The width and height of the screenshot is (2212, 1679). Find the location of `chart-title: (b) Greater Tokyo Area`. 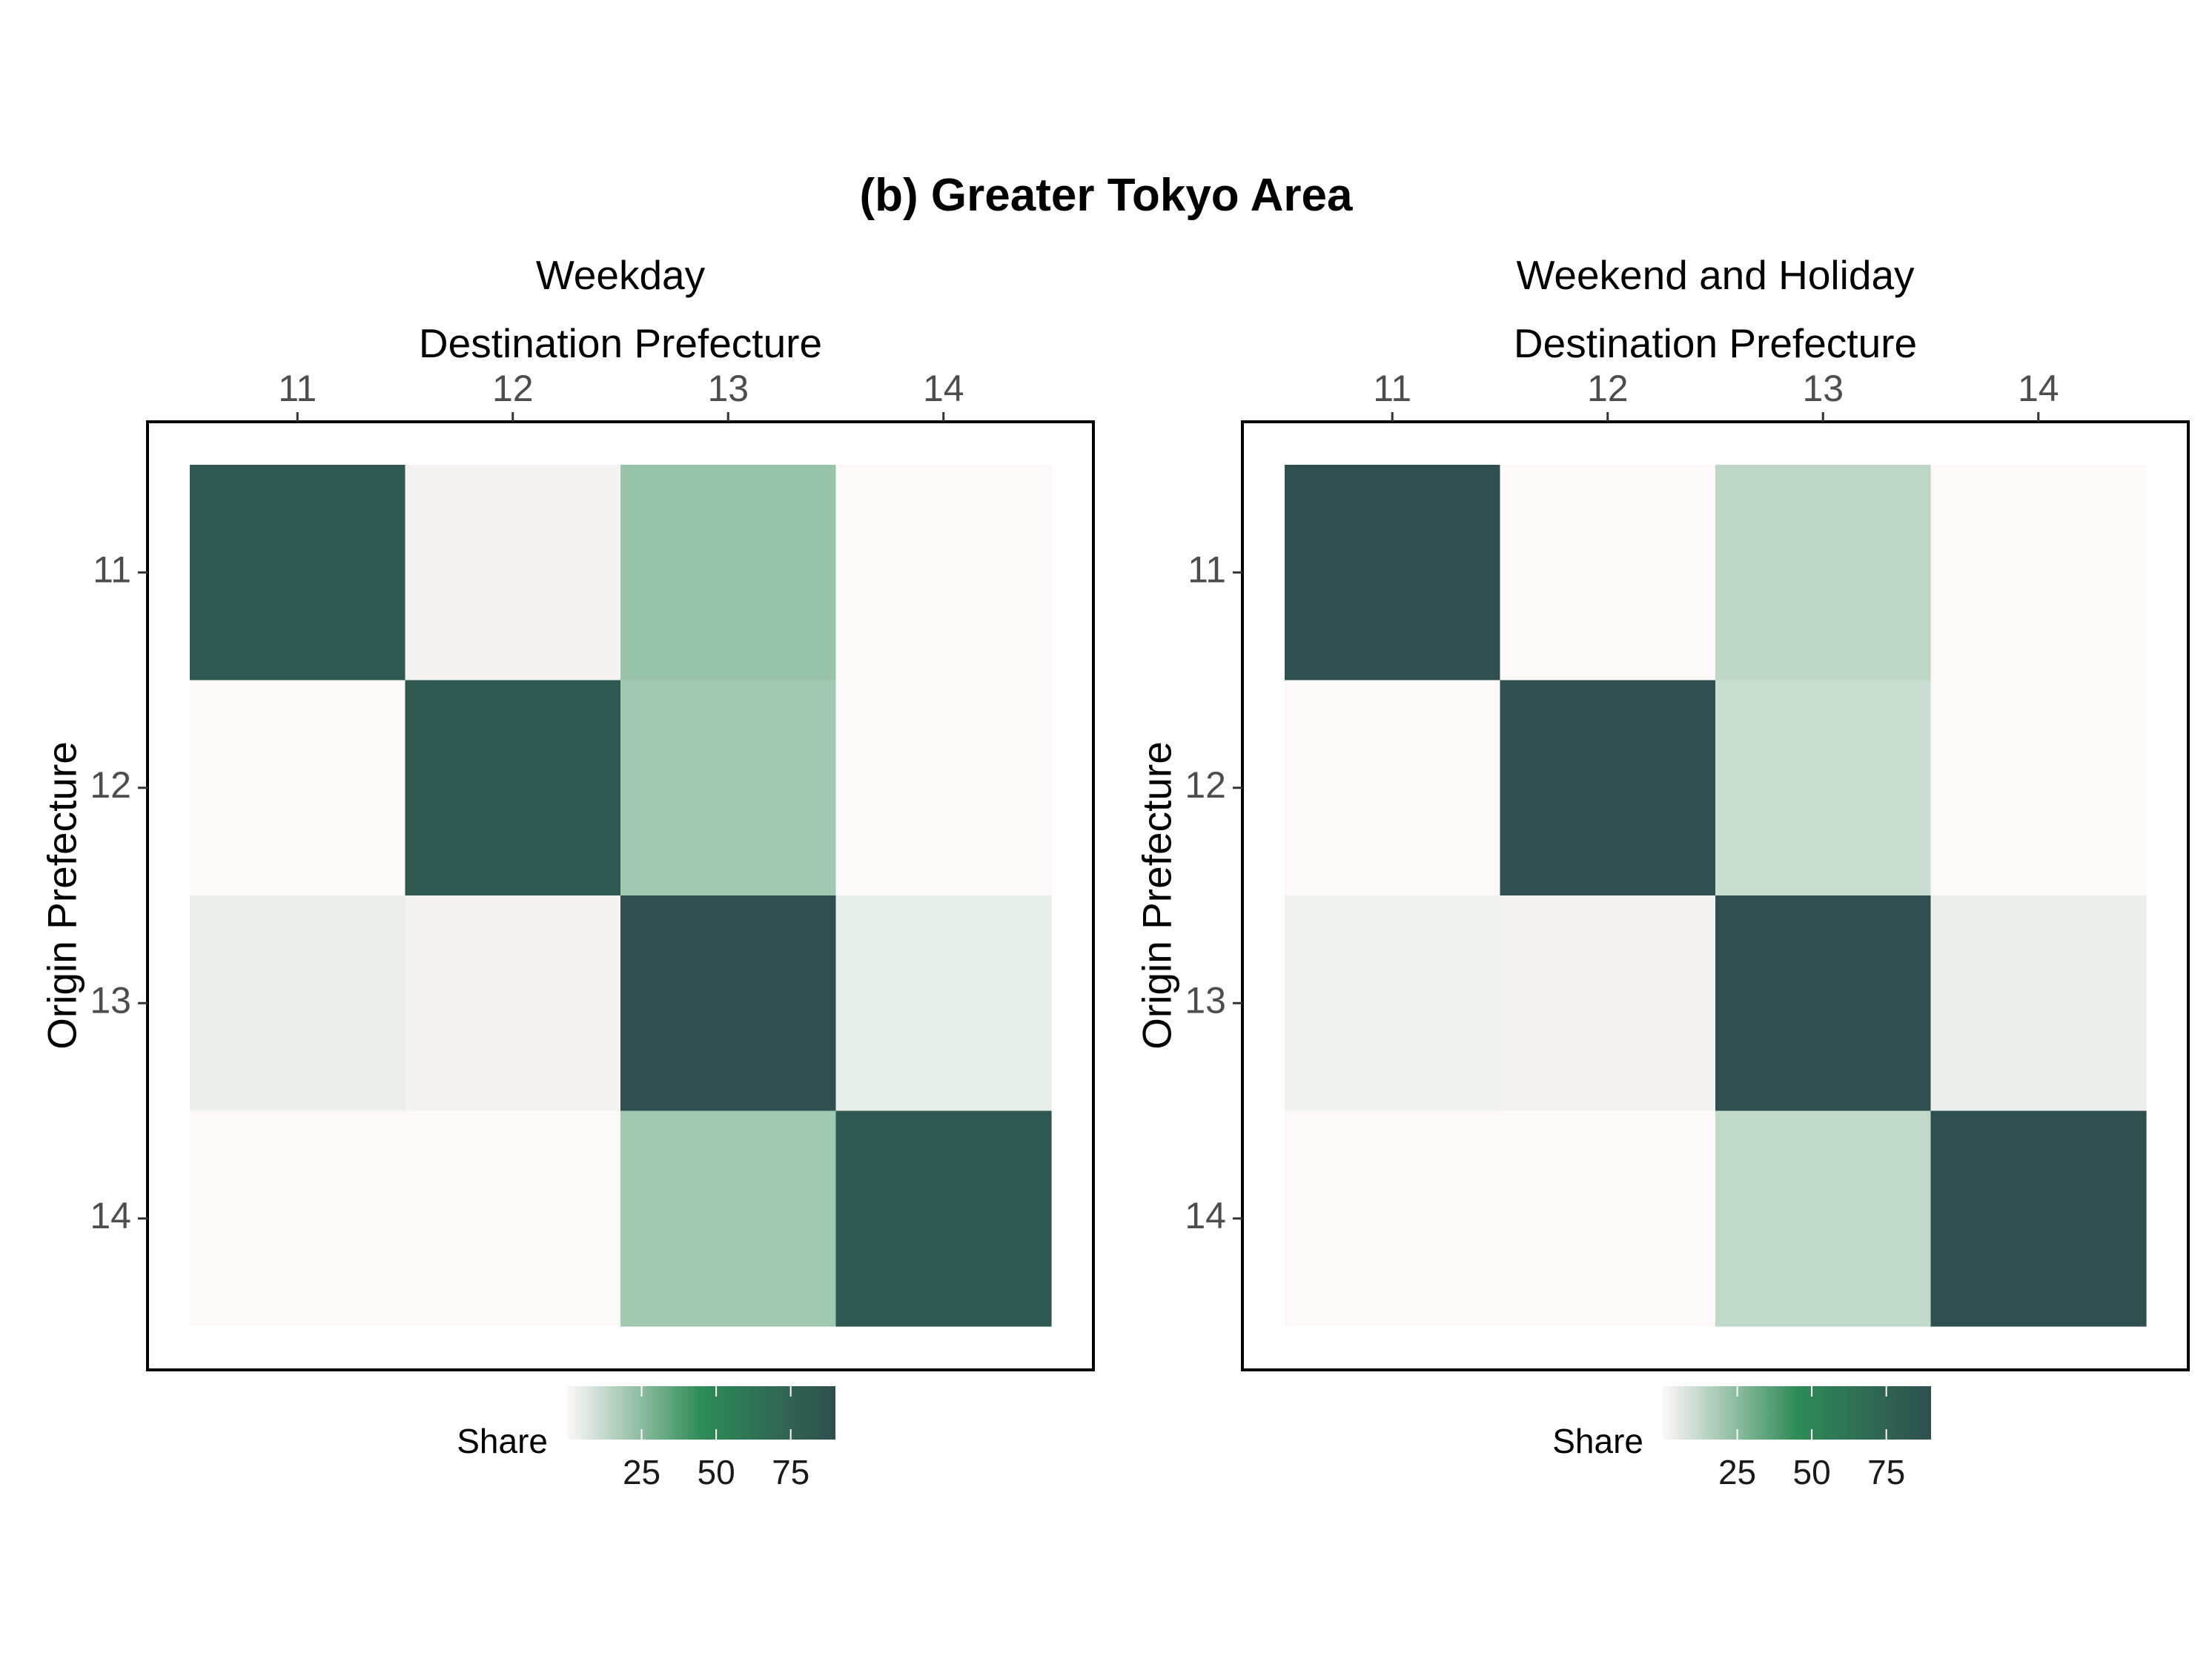

chart-title: (b) Greater Tokyo Area is located at coordinates (1106, 196).